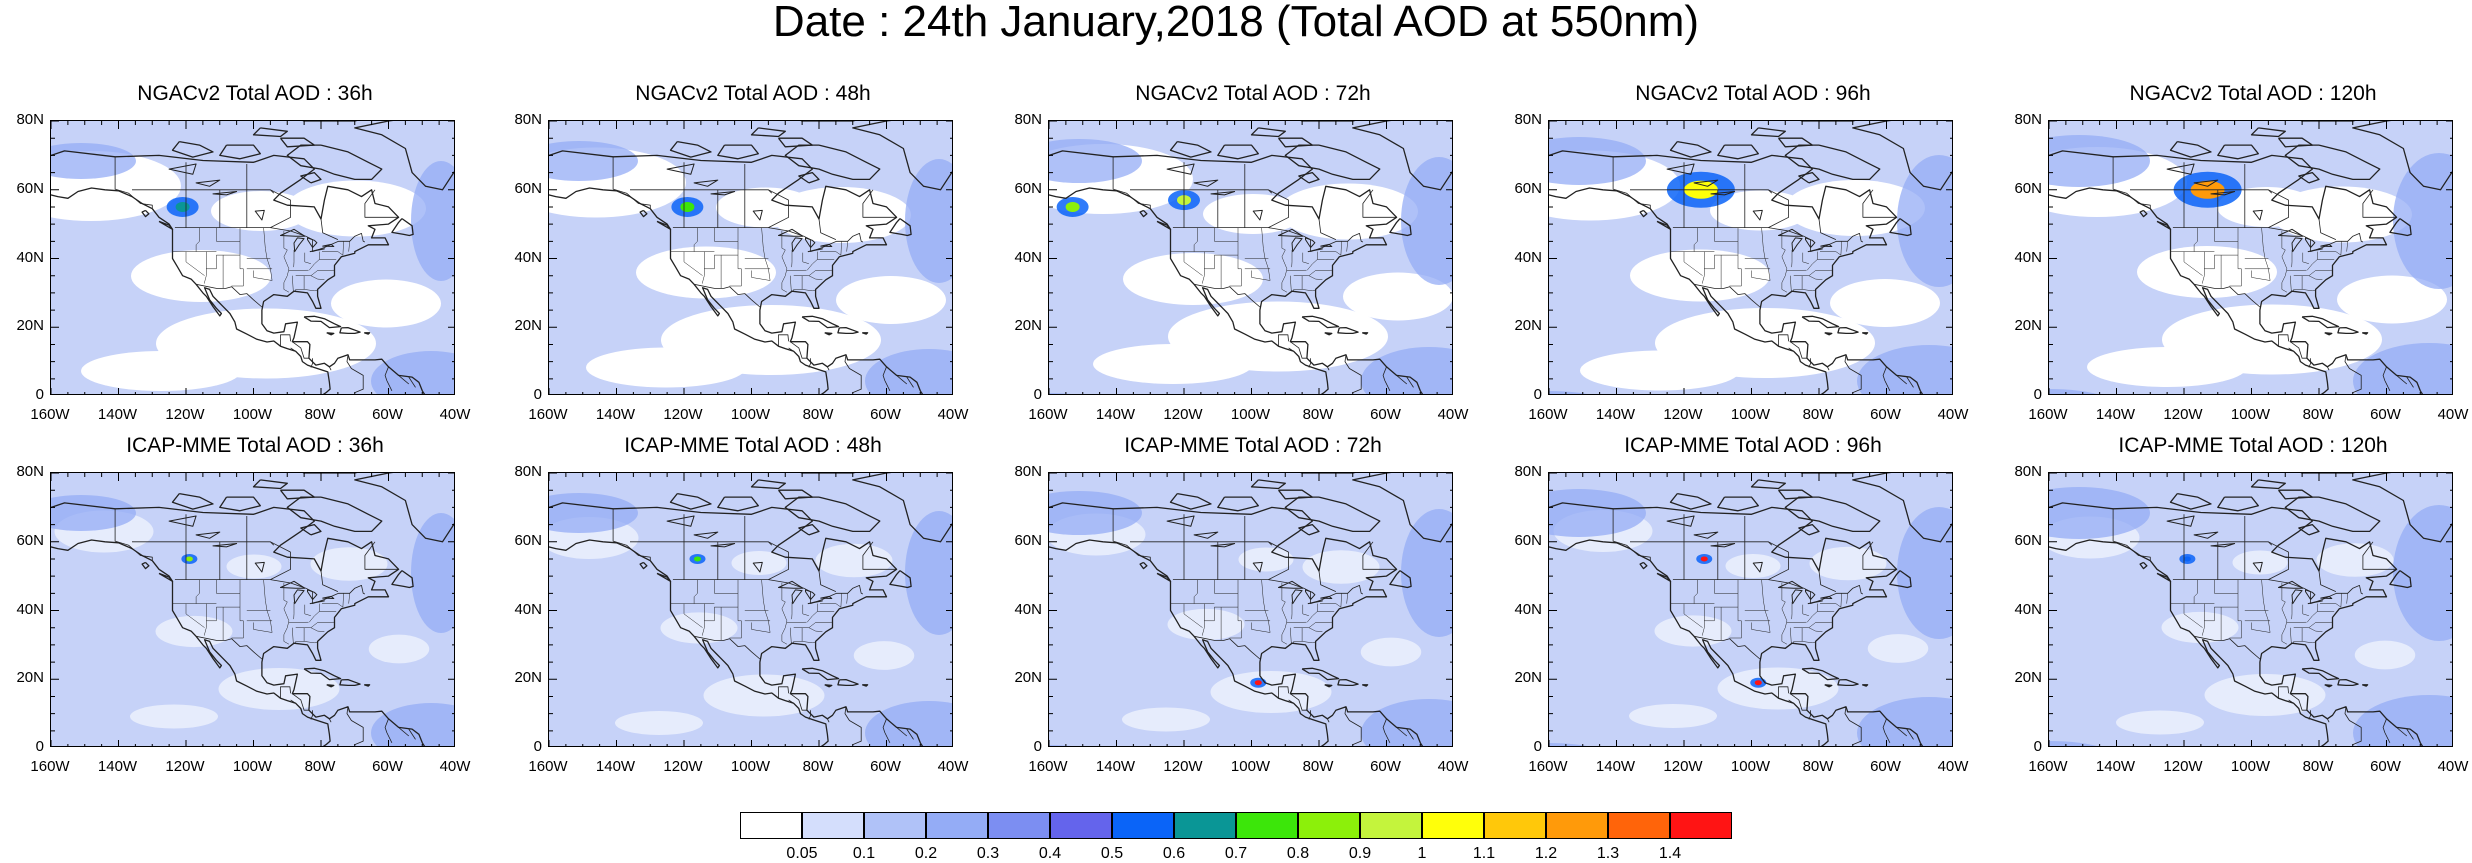 Image resolution: width=2472 pixels, height=863 pixels. What do you see at coordinates (1608, 854) in the screenshot?
I see `colorbar-label: 1.3` at bounding box center [1608, 854].